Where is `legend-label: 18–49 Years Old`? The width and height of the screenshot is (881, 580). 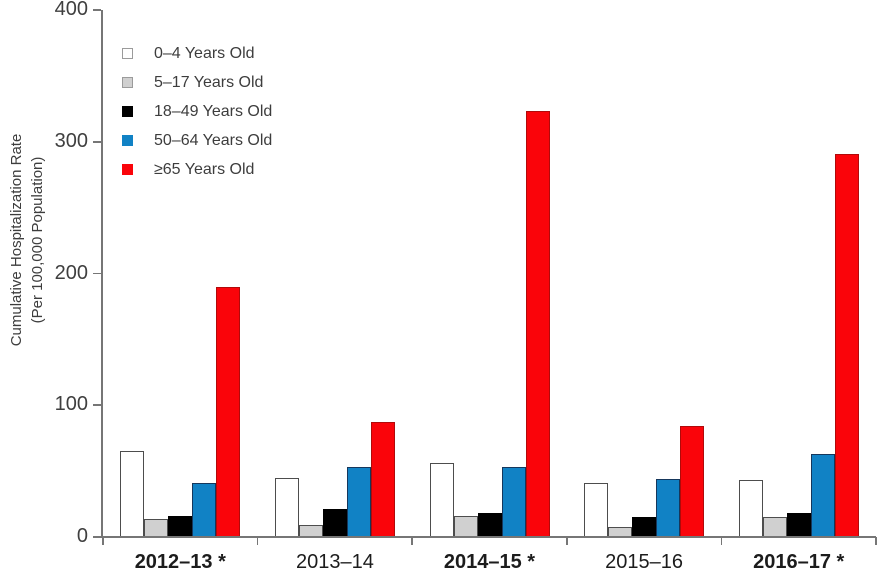 legend-label: 18–49 Years Old is located at coordinates (213, 111).